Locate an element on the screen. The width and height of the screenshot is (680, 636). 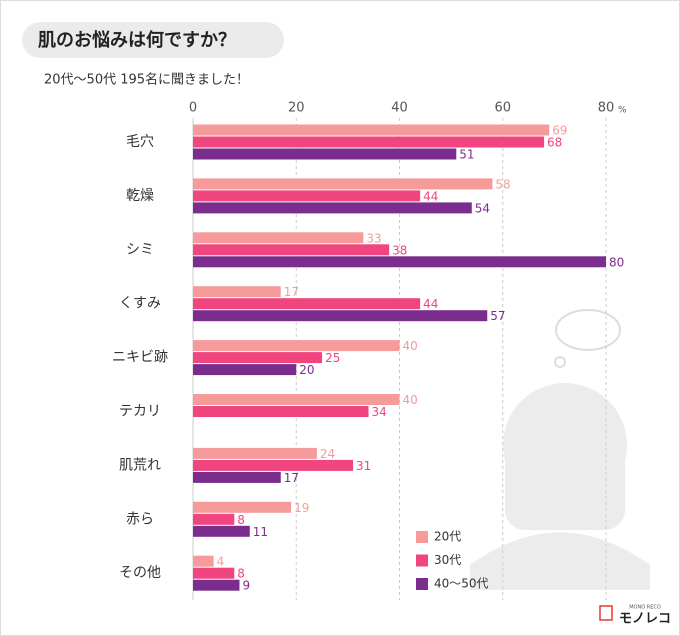
x-unit: % is located at coordinates (622, 111).